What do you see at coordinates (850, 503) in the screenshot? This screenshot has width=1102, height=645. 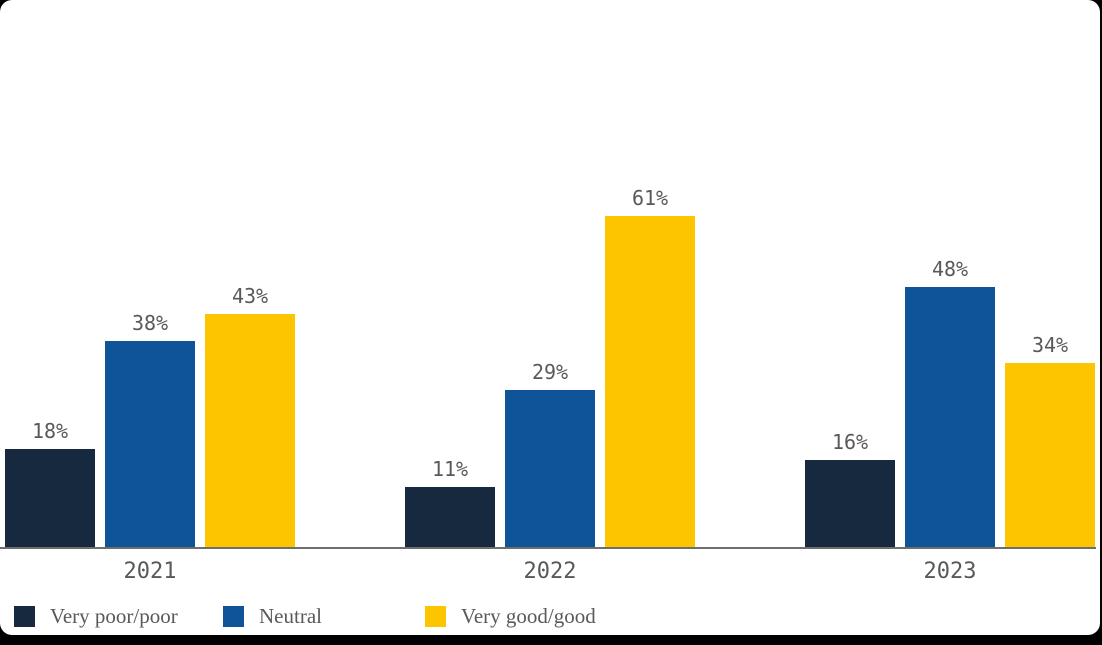 I see `bar-2023-very-poor-poor` at bounding box center [850, 503].